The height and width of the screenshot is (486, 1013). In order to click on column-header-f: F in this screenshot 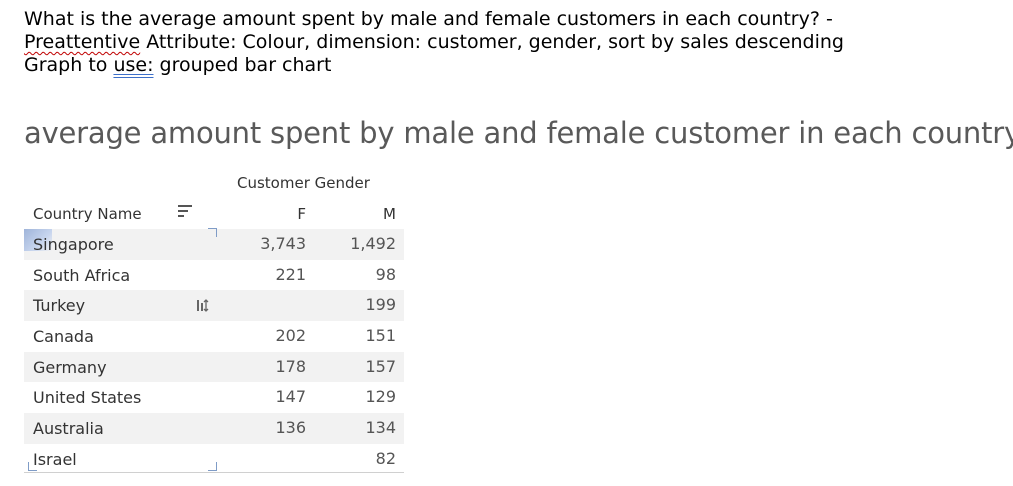, I will do `click(301, 214)`.